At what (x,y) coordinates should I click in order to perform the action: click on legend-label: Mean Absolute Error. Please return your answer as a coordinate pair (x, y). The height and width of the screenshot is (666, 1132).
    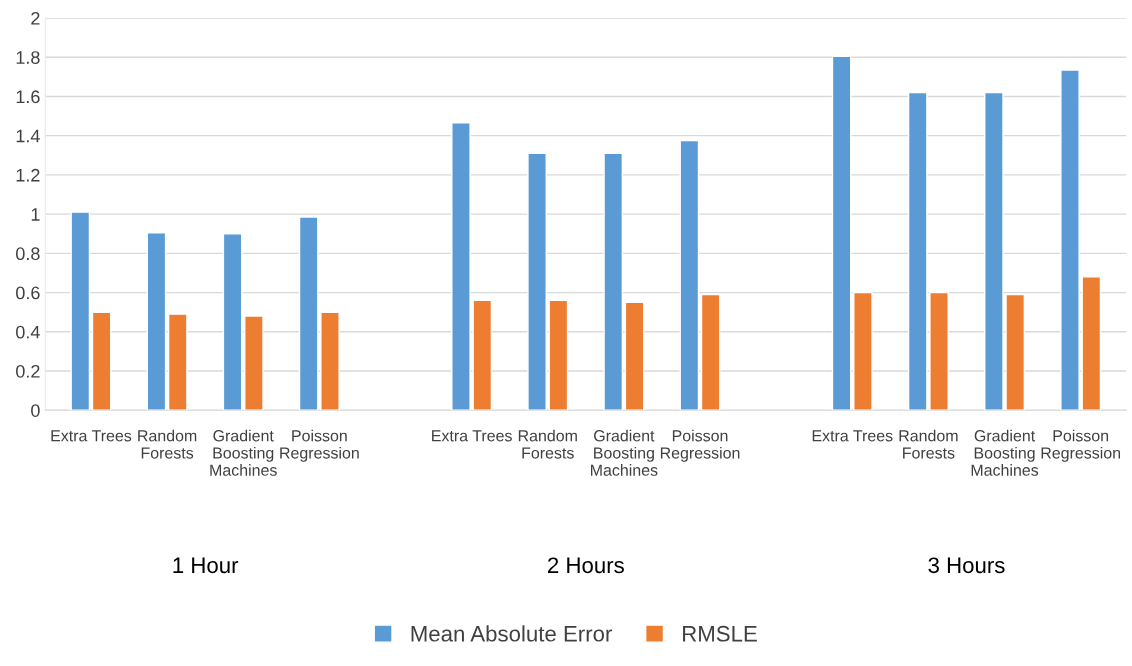
    Looking at the image, I should click on (511, 633).